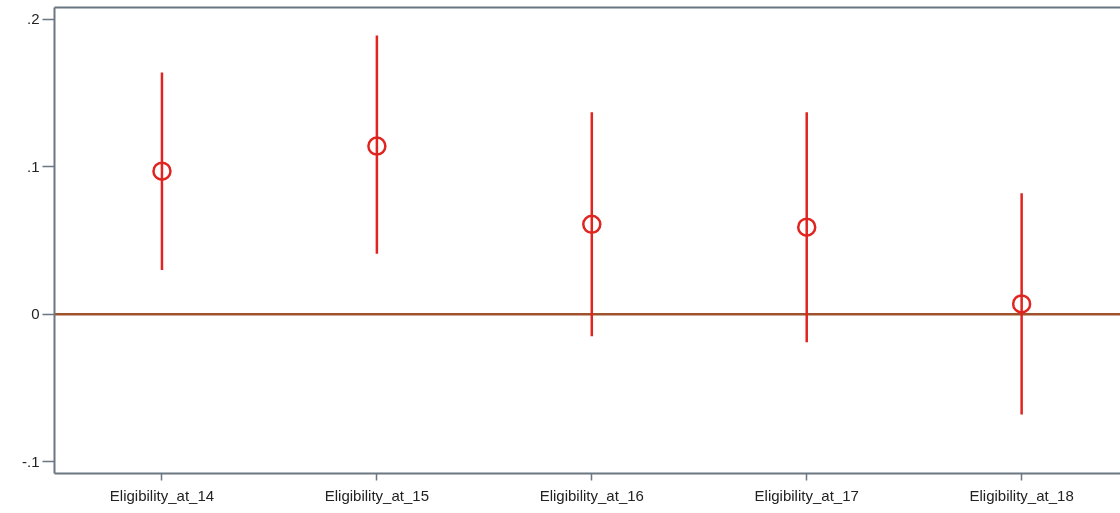  What do you see at coordinates (1021, 495) in the screenshot?
I see `x-tick-label: Eligibility_at_18` at bounding box center [1021, 495].